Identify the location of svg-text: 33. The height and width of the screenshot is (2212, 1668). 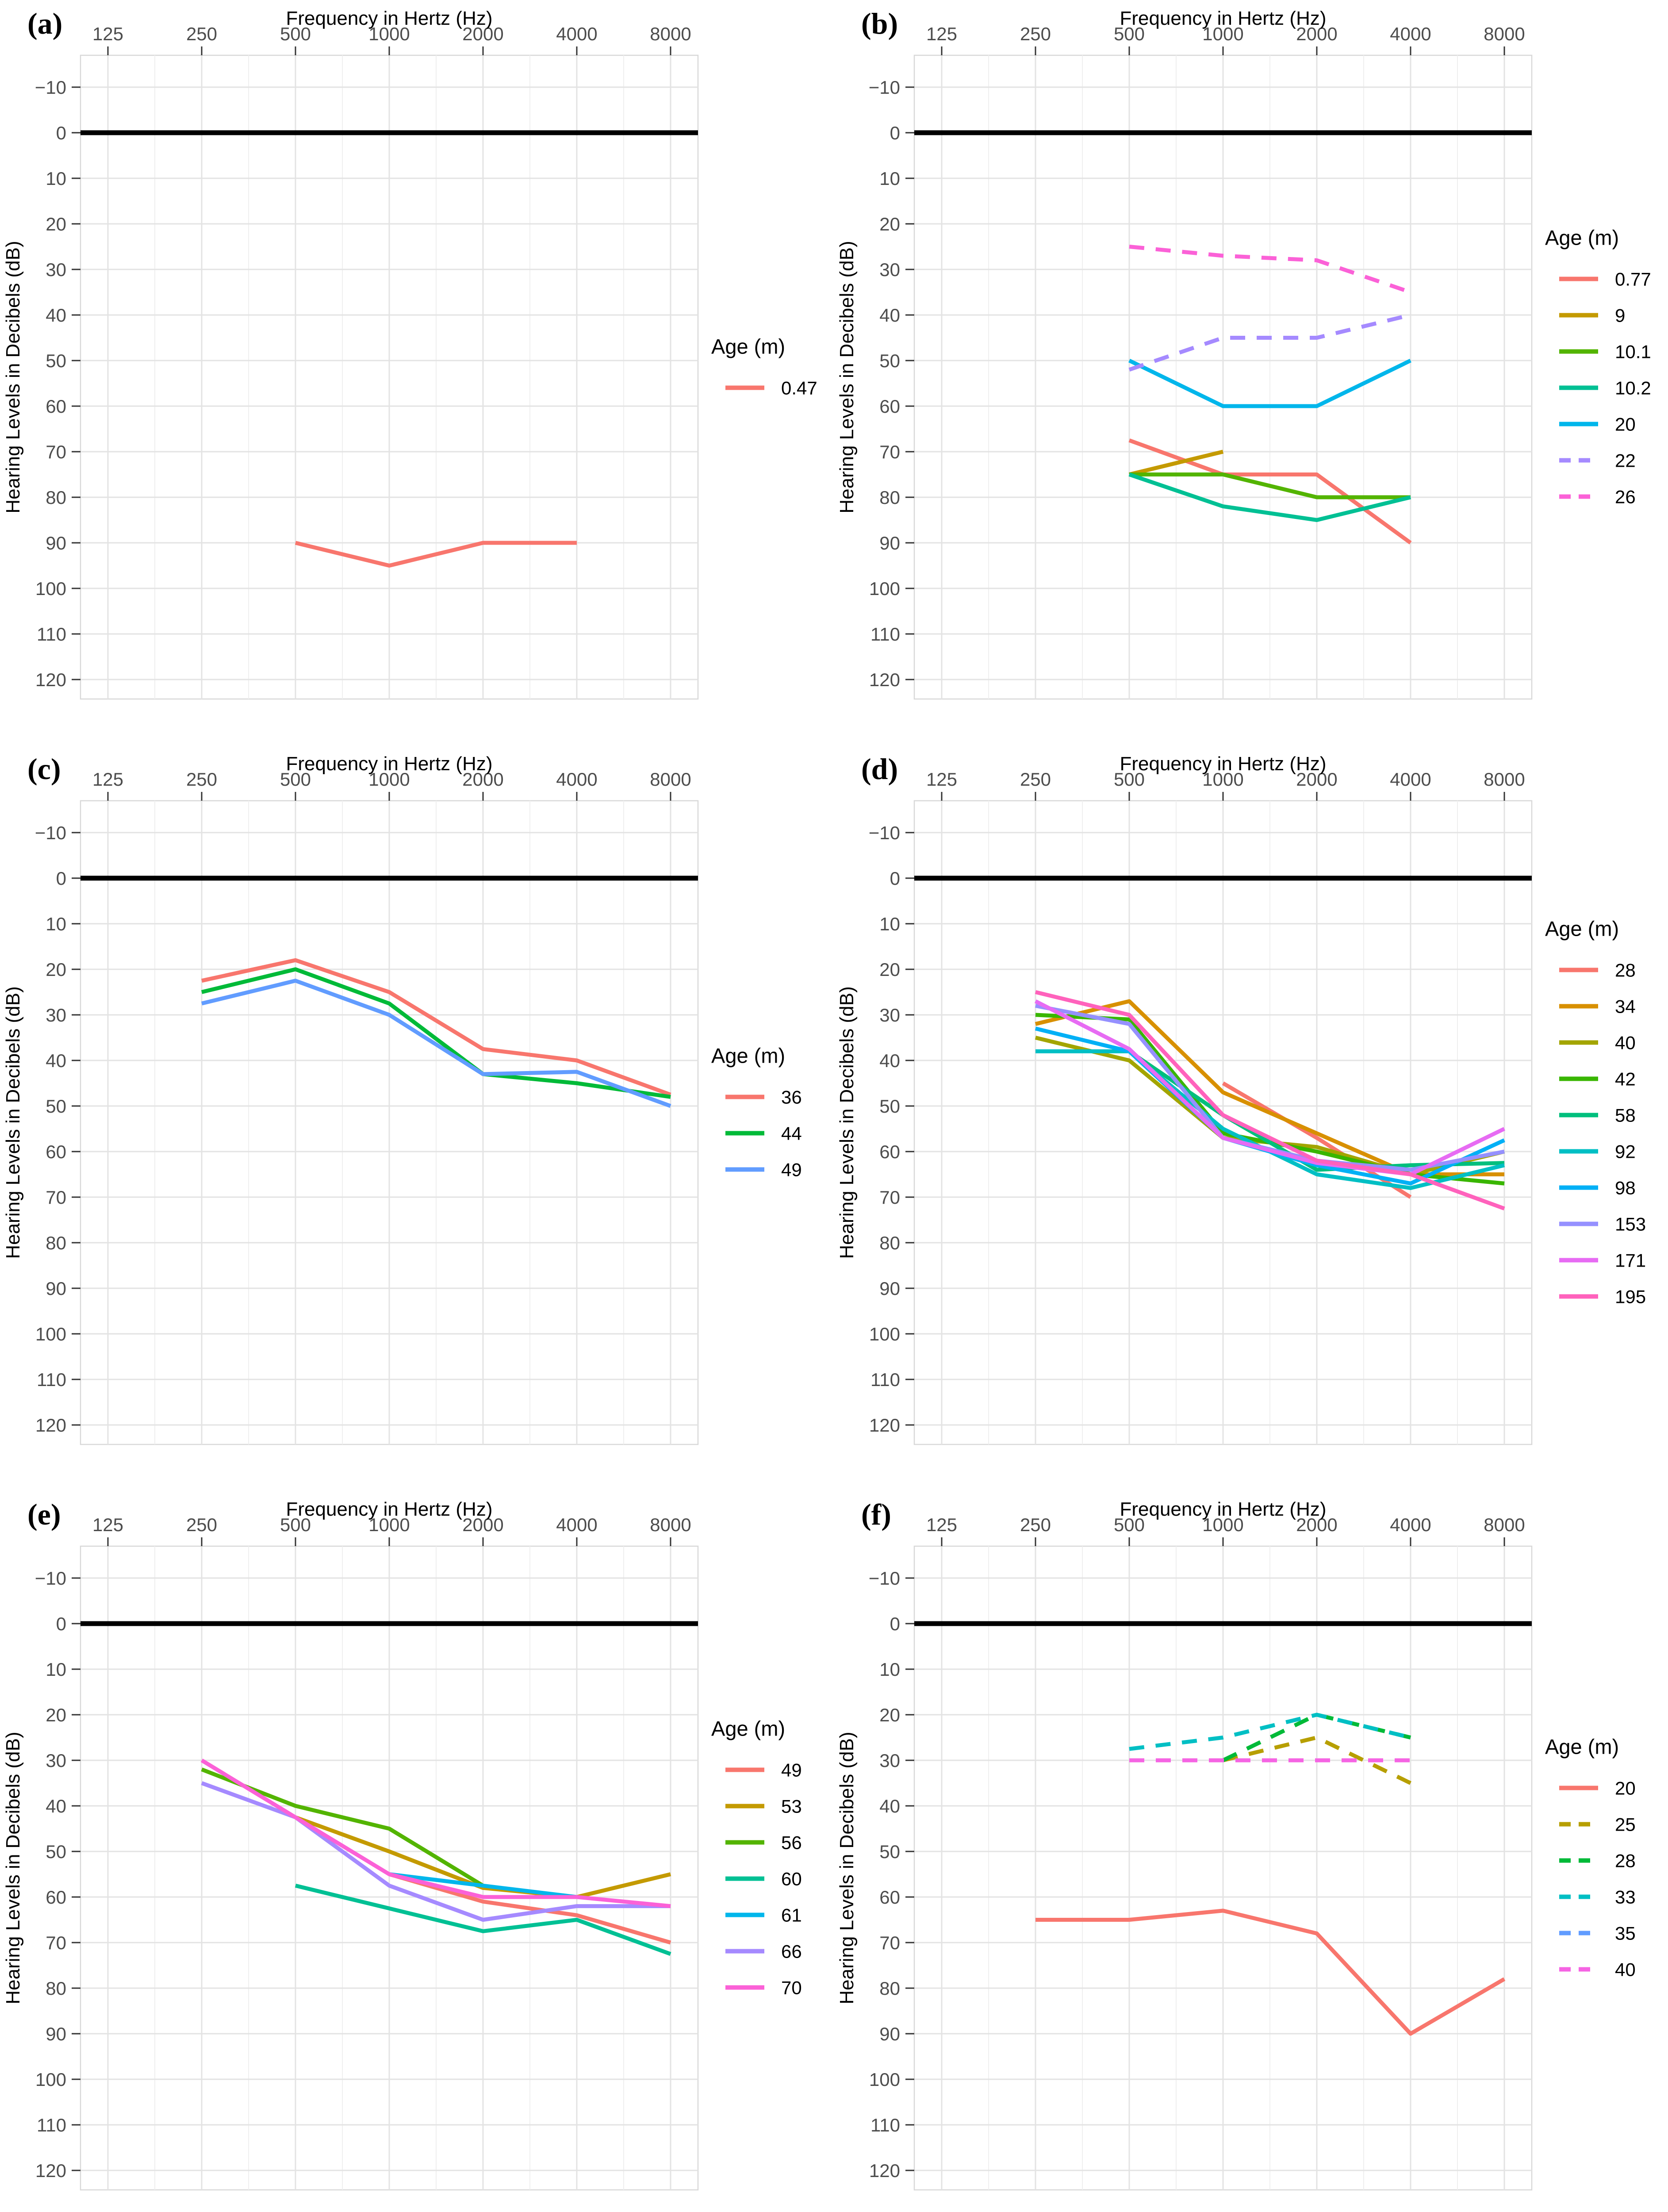
(1625, 1898).